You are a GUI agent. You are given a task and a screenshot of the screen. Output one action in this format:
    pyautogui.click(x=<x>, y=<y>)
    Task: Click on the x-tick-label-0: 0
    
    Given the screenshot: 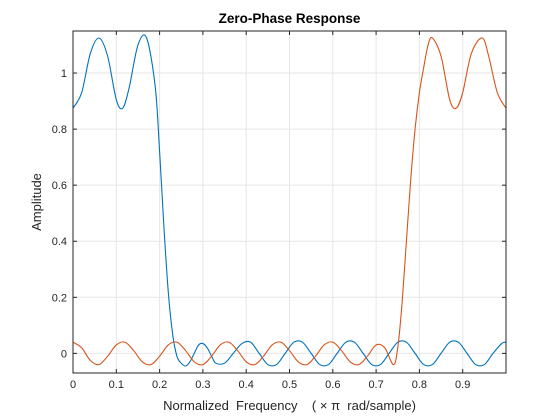 What is the action you would take?
    pyautogui.click(x=73, y=385)
    